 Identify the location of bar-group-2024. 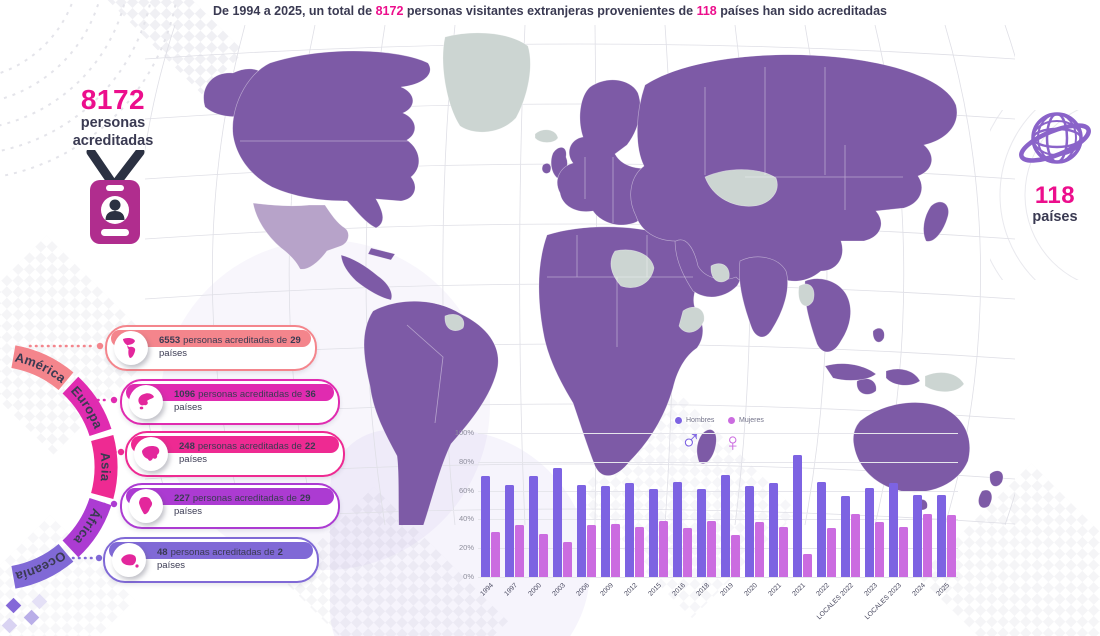
(922, 535).